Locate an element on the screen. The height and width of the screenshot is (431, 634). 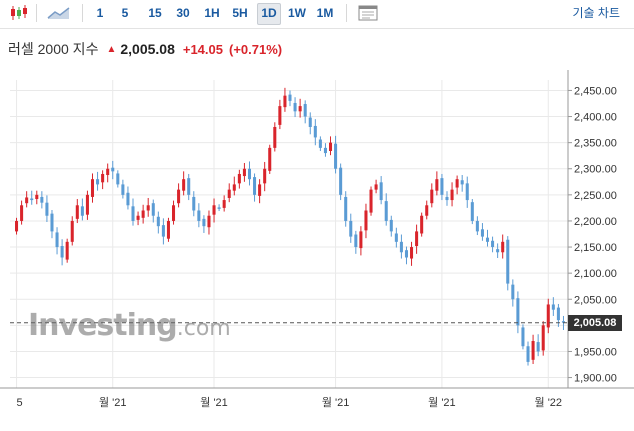
price-change: +14.05 is located at coordinates (202, 49).